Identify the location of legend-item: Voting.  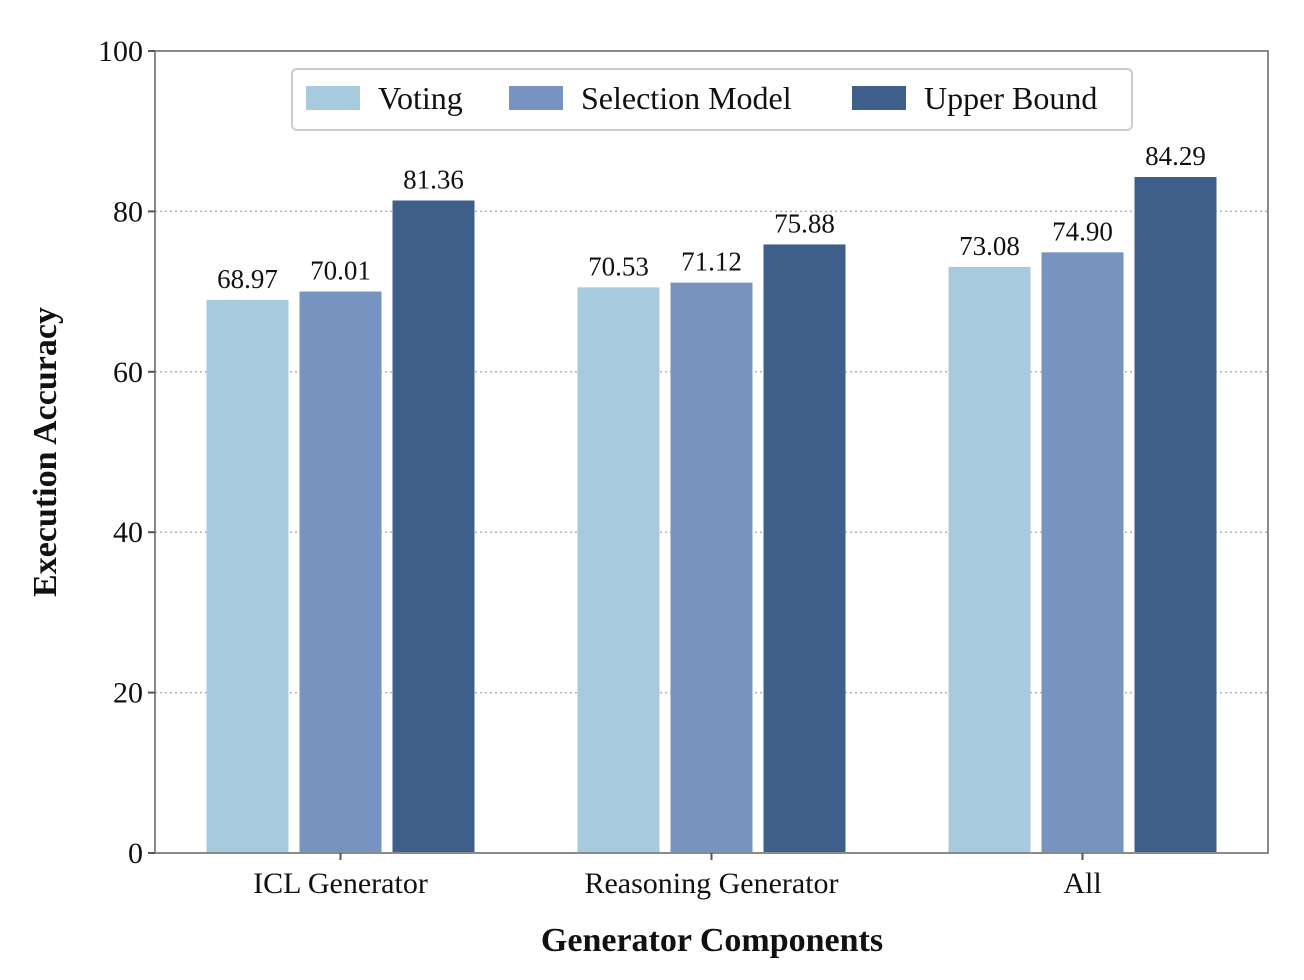
(384, 98).